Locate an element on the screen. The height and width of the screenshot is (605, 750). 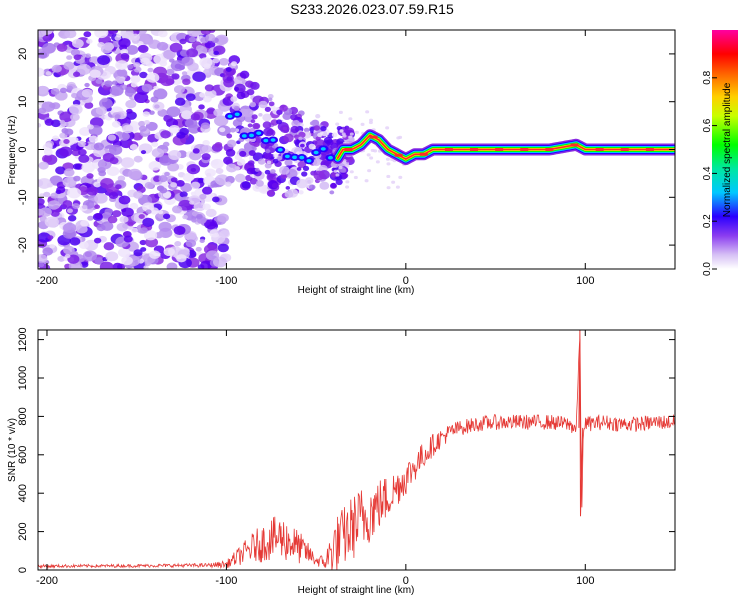
spectrogram-x-label: Height of straight line (km) is located at coordinates (356, 290).